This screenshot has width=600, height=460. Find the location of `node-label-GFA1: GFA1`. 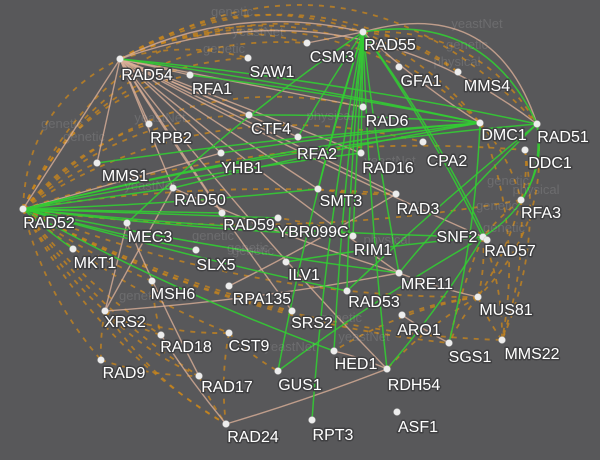

node-label-GFA1: GFA1 is located at coordinates (421, 82).